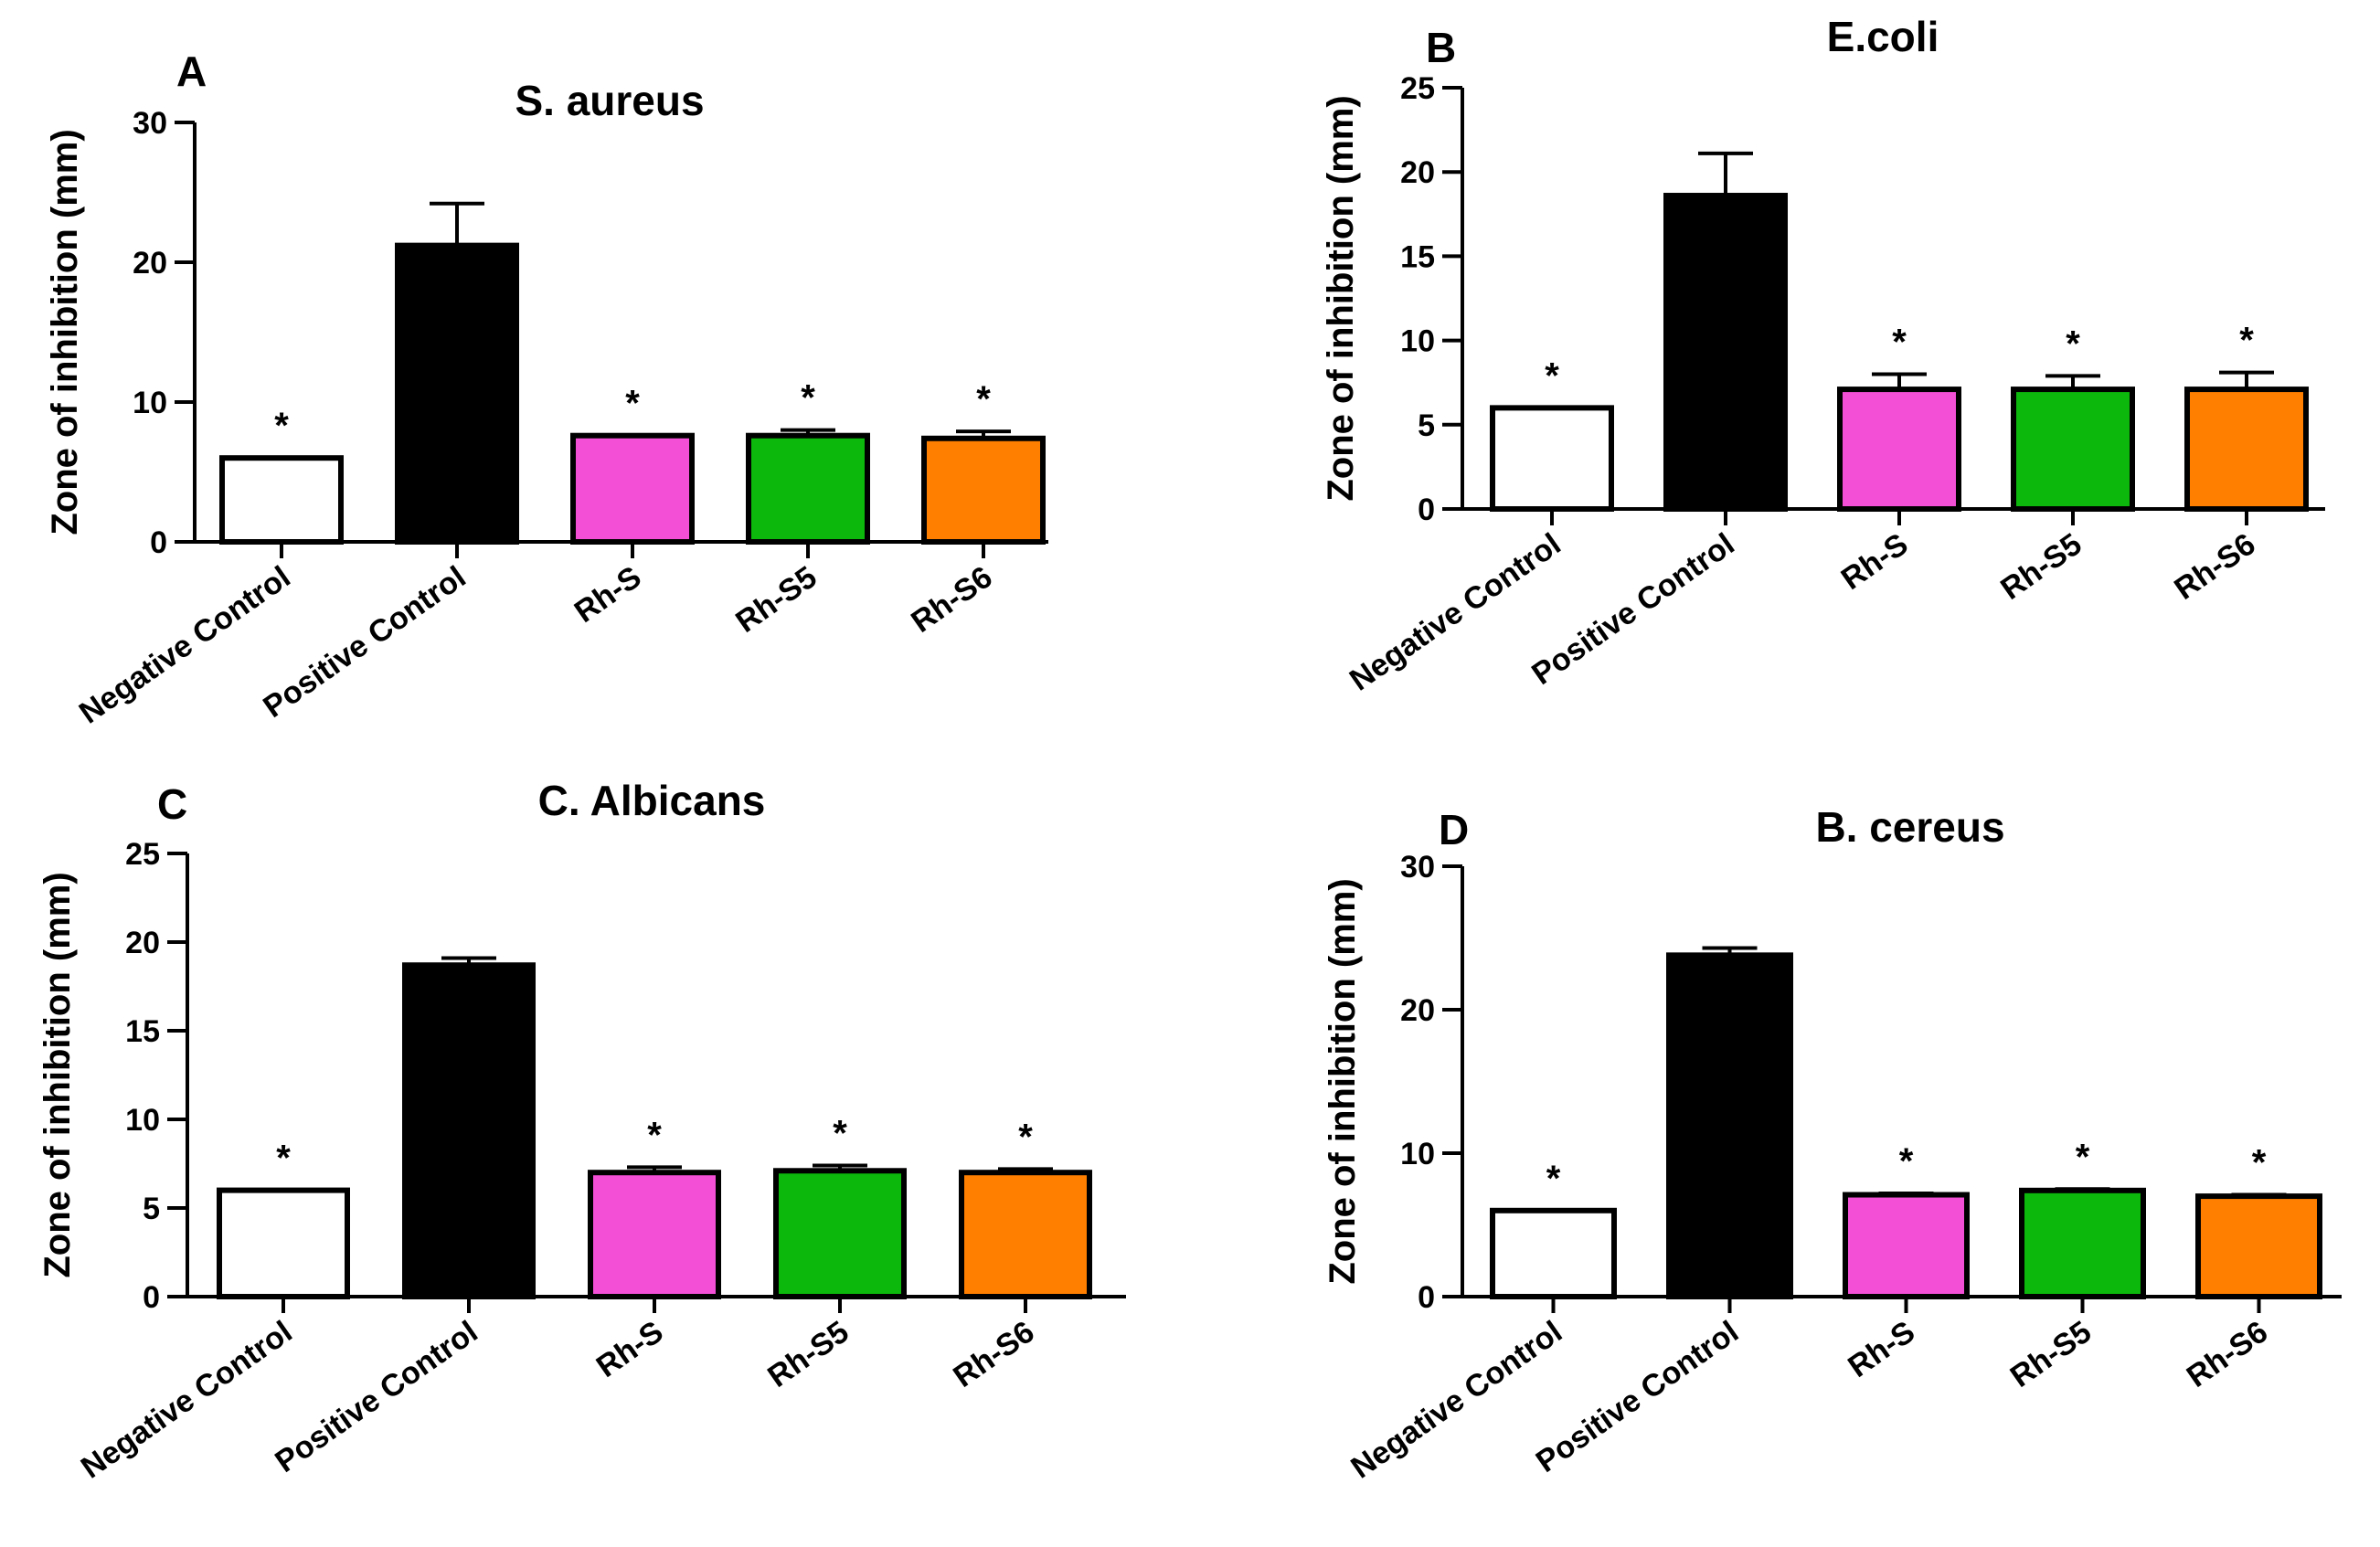  What do you see at coordinates (1441, 47) in the screenshot?
I see `panel-letter: B` at bounding box center [1441, 47].